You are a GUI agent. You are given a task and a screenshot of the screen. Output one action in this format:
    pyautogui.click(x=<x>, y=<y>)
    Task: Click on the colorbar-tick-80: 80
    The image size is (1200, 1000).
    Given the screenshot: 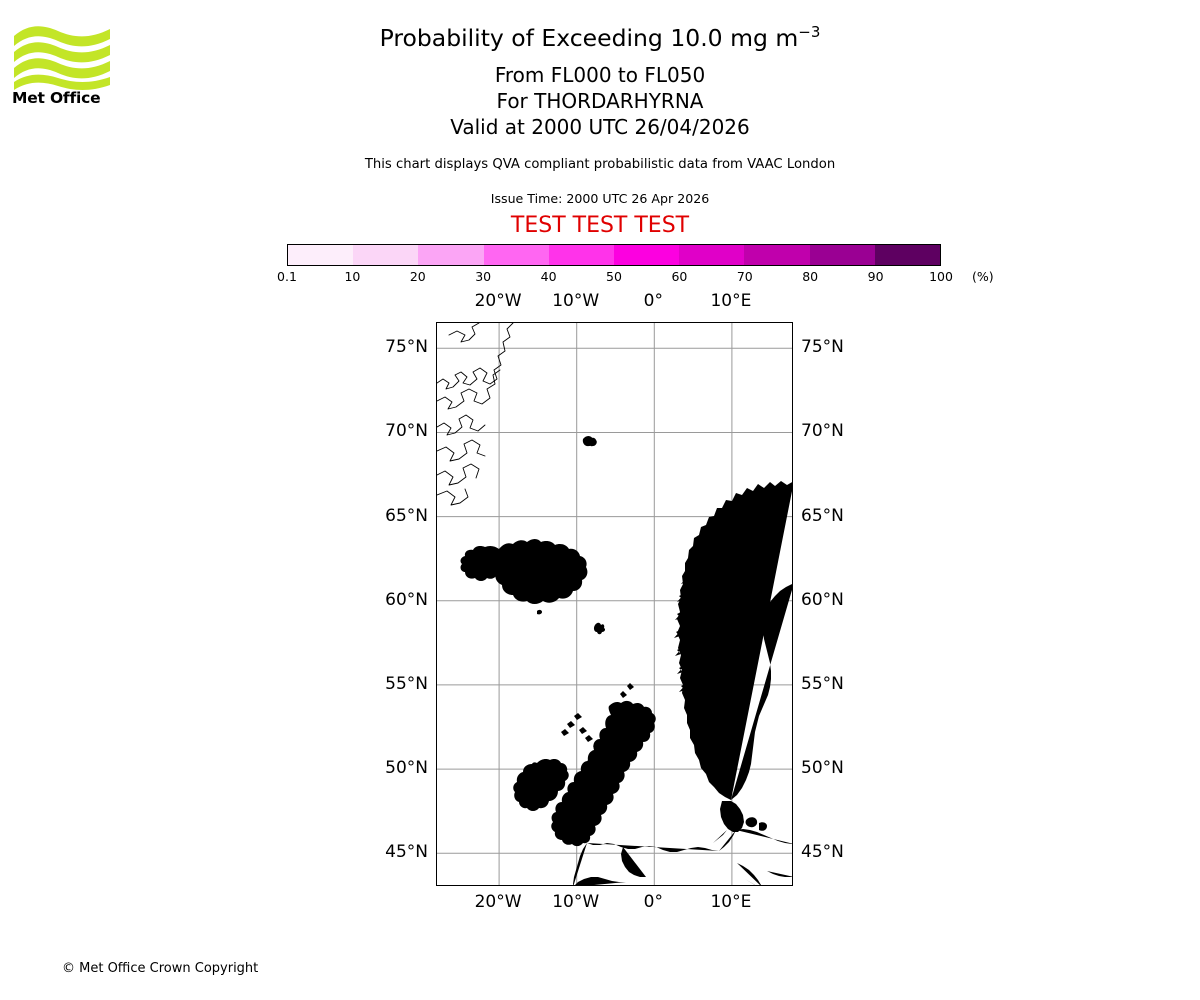 What is the action you would take?
    pyautogui.click(x=810, y=276)
    